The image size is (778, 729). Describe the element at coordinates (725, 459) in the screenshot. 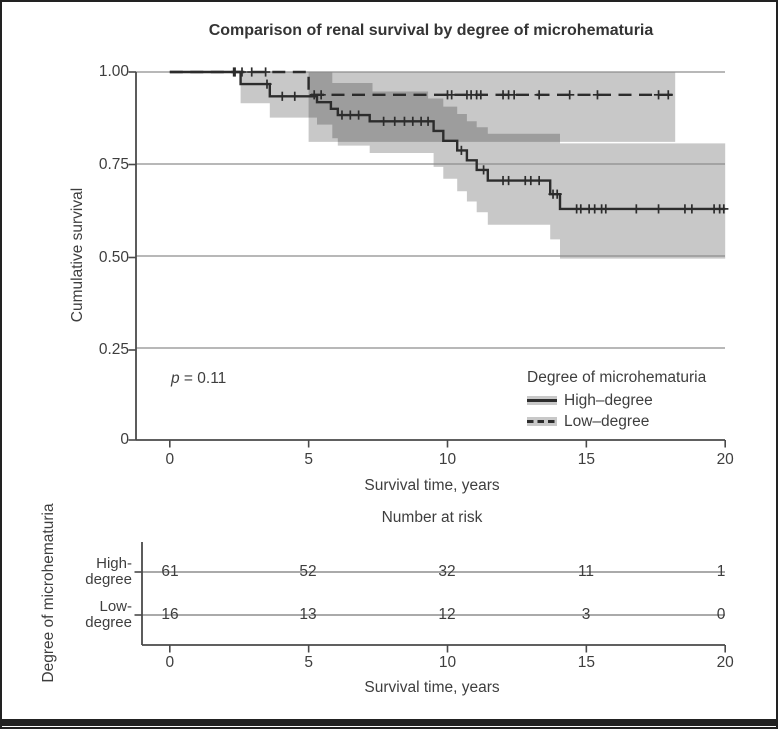

I see `x-tick-label: 20` at that location.